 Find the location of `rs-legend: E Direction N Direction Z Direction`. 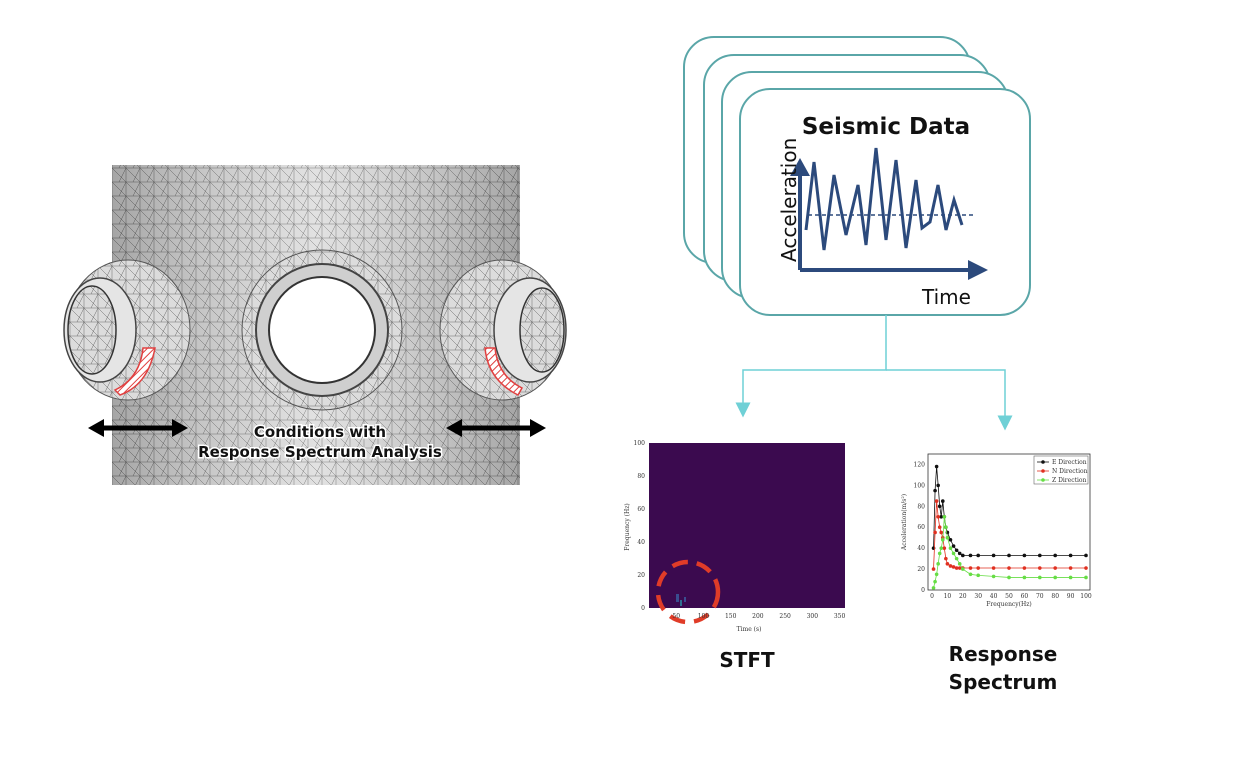

rs-legend: E Direction N Direction Z Direction is located at coordinates (1061, 470).